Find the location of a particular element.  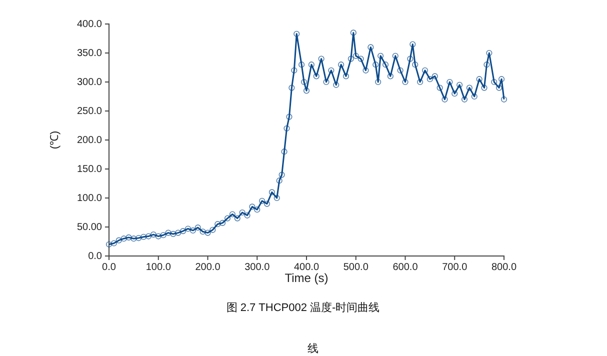

y-tick-label: 250.0 is located at coordinates (89, 112).